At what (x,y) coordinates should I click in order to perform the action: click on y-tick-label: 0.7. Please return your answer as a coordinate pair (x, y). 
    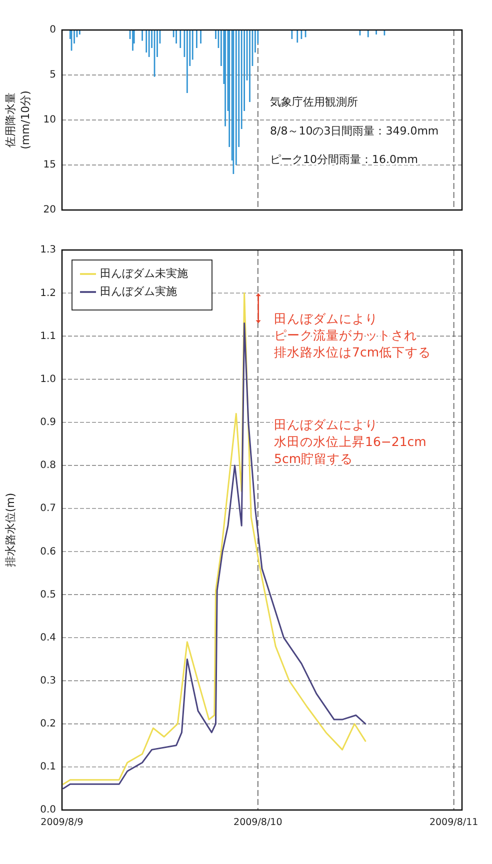
    Looking at the image, I should click on (48, 508).